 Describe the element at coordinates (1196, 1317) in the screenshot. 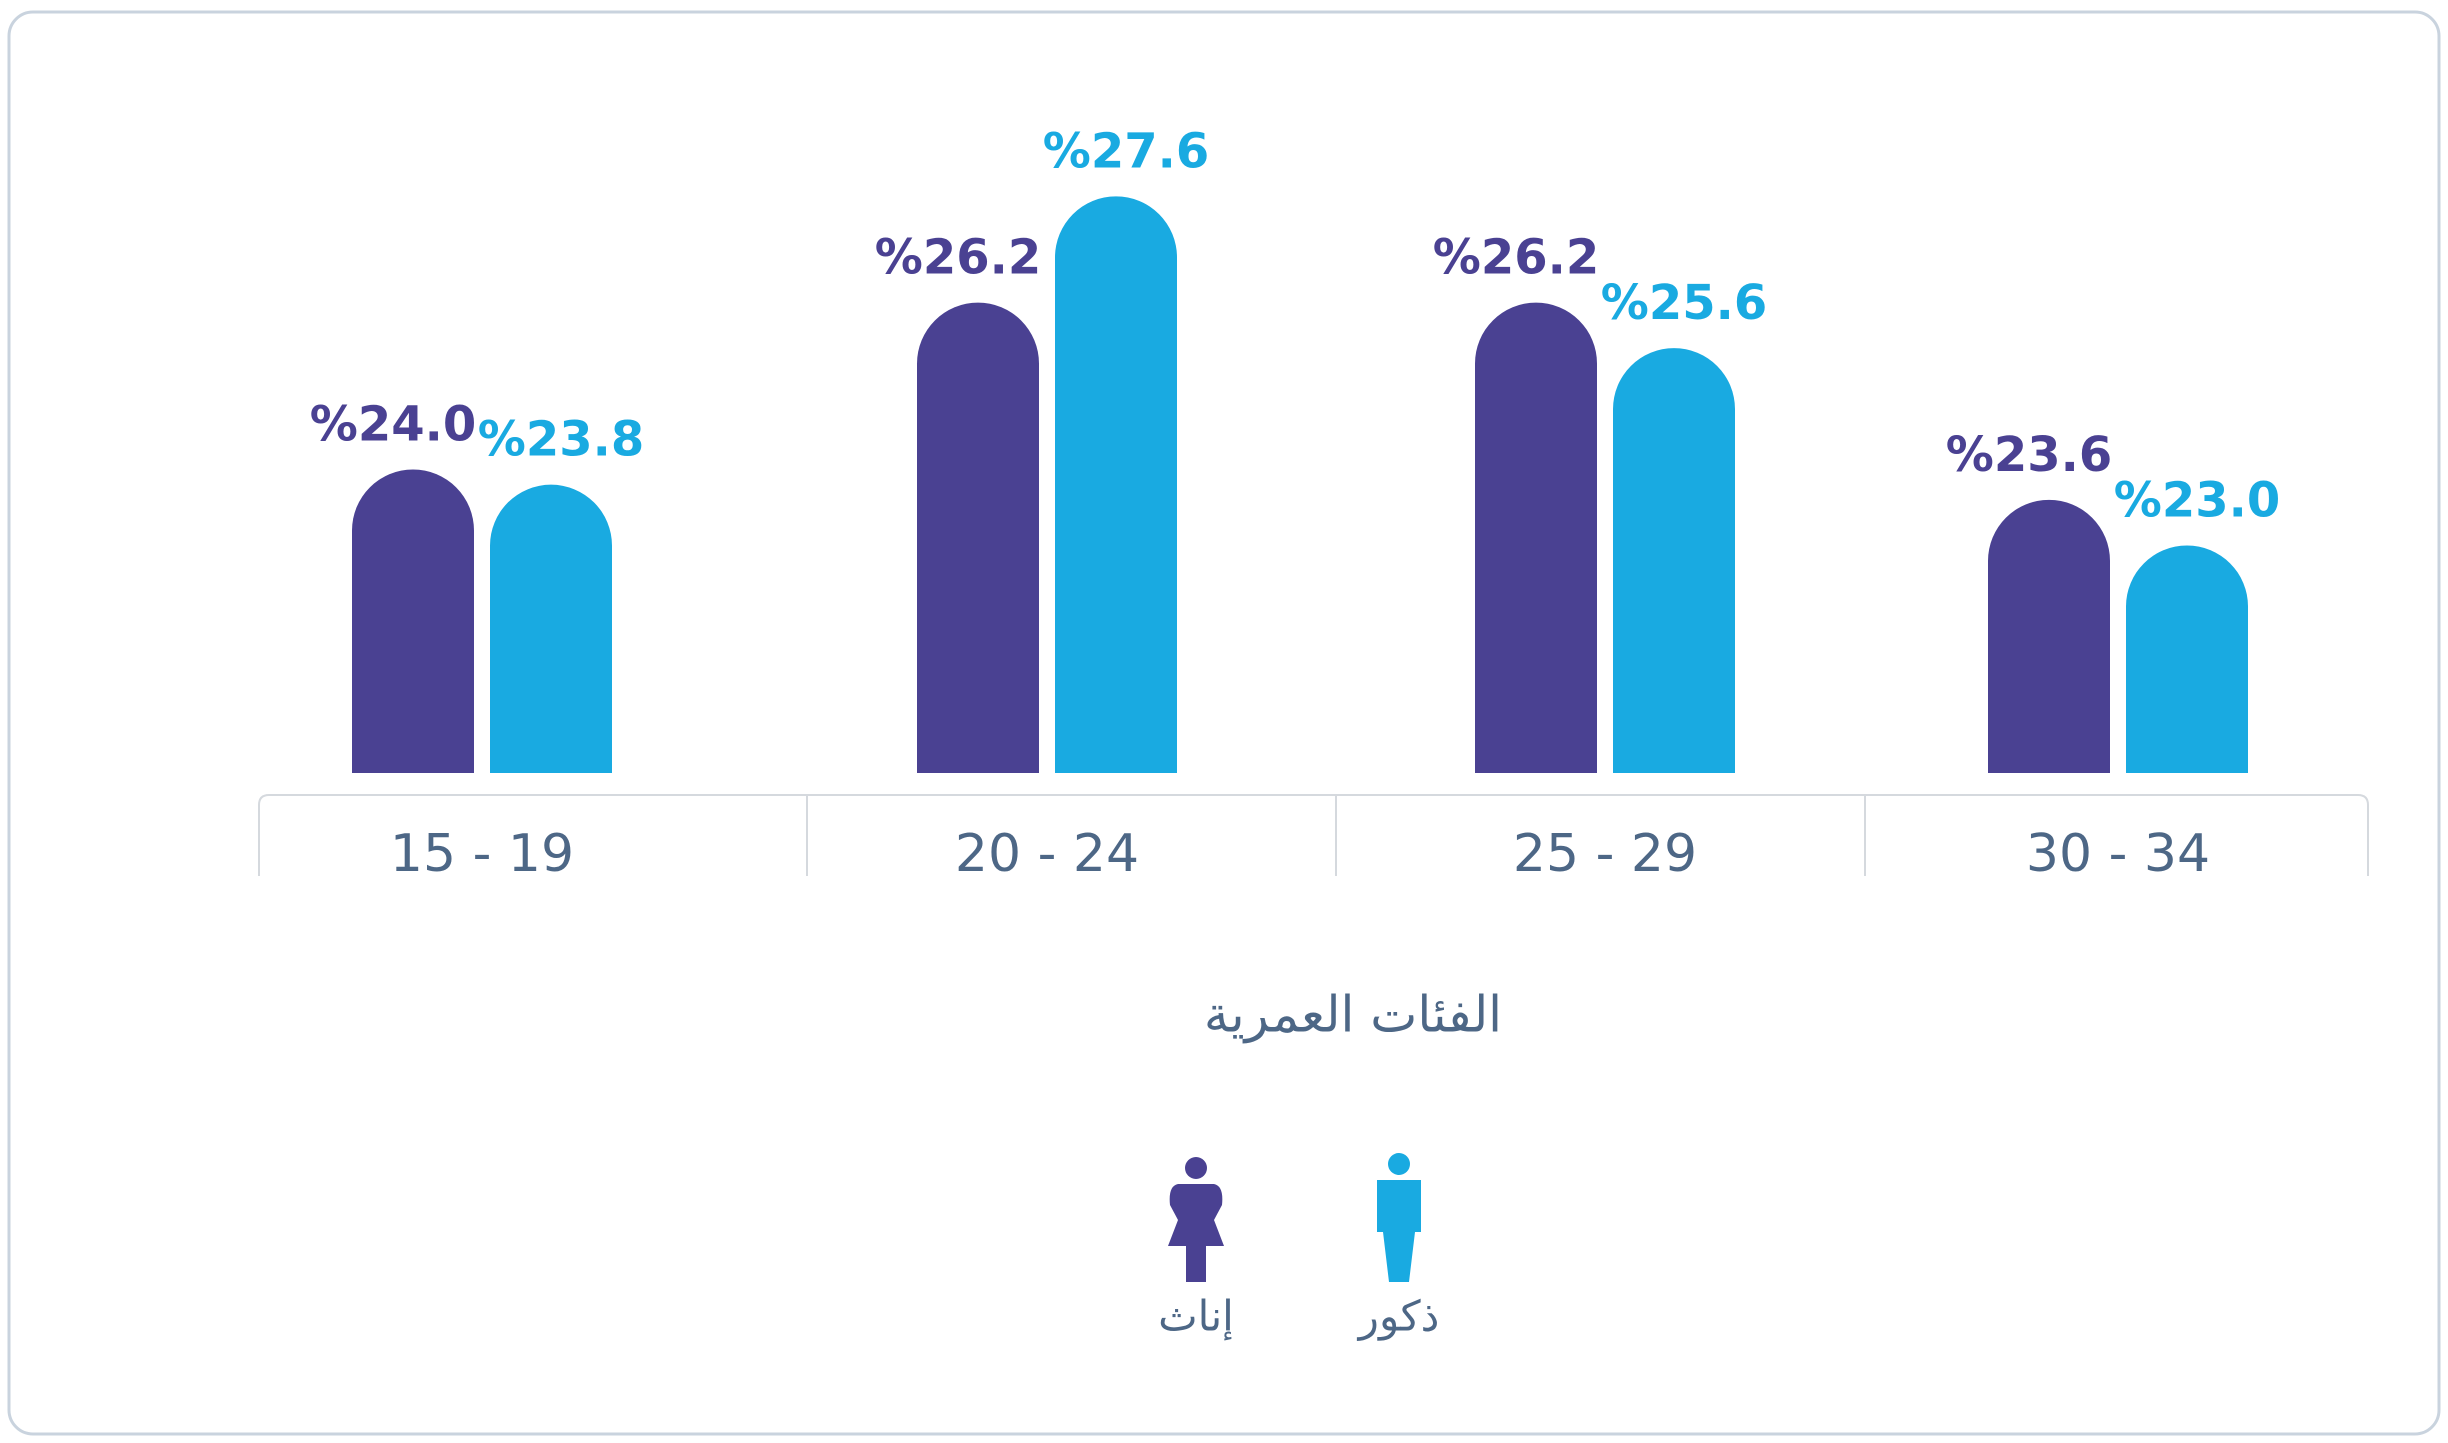

I see `legend-label: إناث` at that location.